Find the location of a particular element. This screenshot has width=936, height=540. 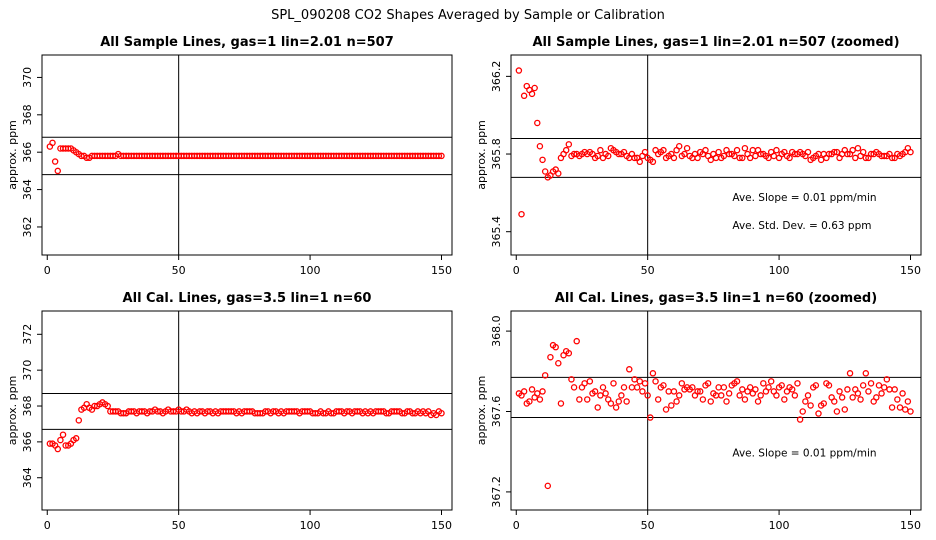

panel-title: All Cal. Lines, gas=3.5 lin=1 n=60 is located at coordinates (247, 298).